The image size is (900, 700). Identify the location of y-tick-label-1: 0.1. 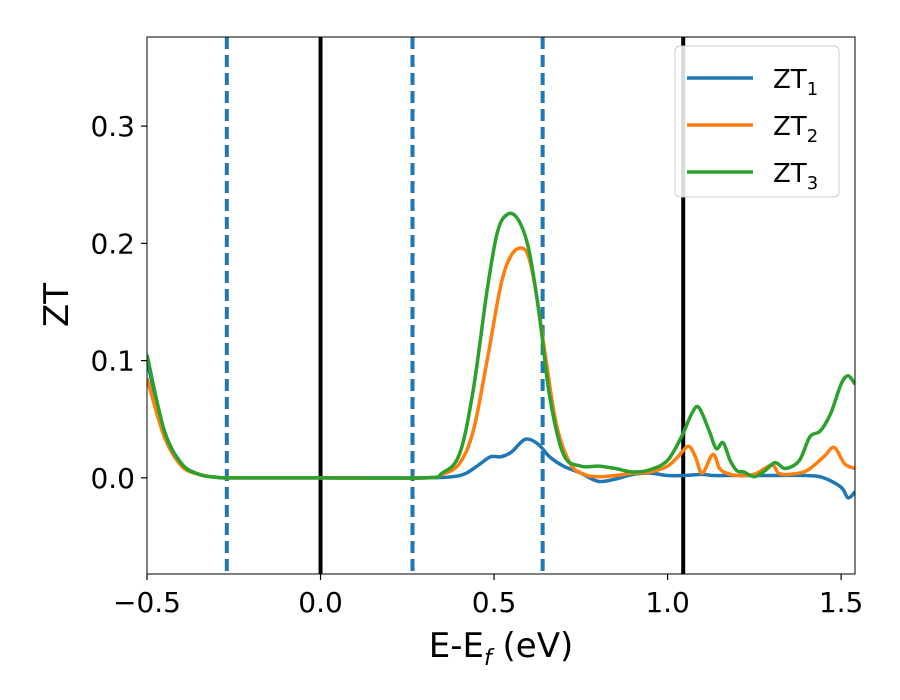
(112, 361).